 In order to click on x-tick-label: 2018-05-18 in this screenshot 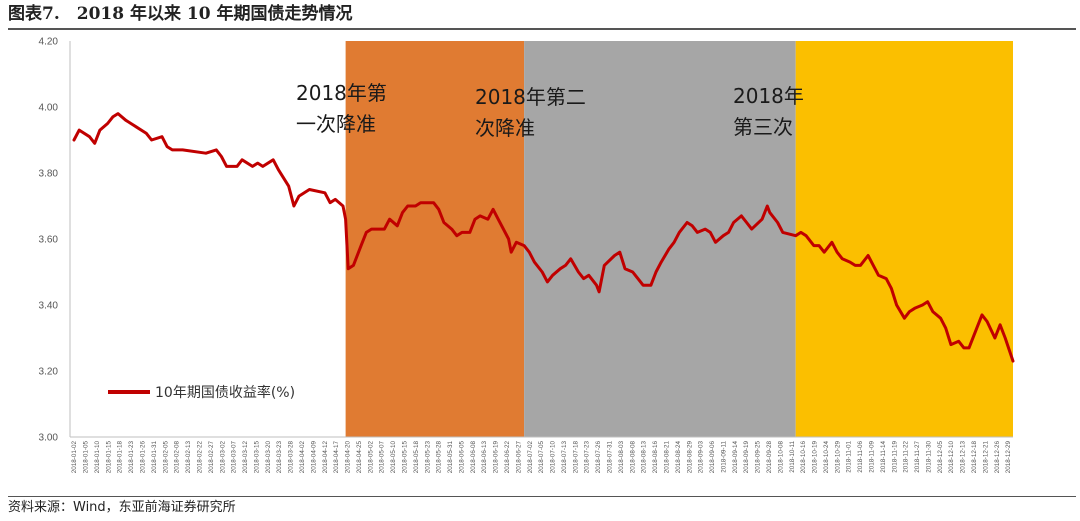, I will do `click(416, 457)`.